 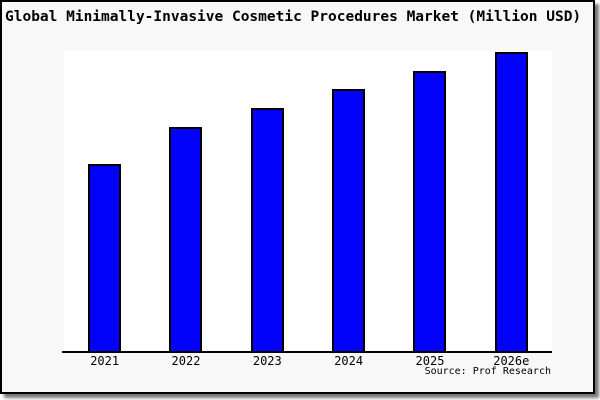 I want to click on bar-slot-2024, so click(x=348, y=201).